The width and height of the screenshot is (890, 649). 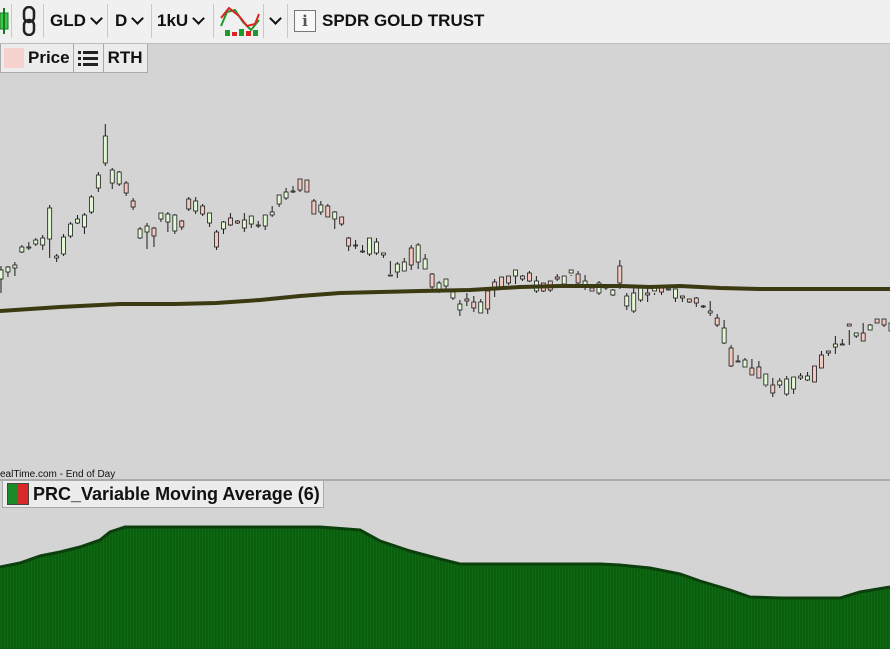 I want to click on bar-count-dropdown: 1kU, so click(x=184, y=21).